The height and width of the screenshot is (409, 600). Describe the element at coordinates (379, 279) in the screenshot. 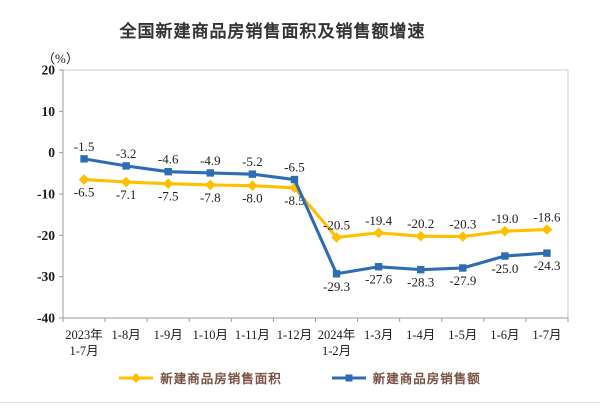

I see `data-label: -27.6` at that location.